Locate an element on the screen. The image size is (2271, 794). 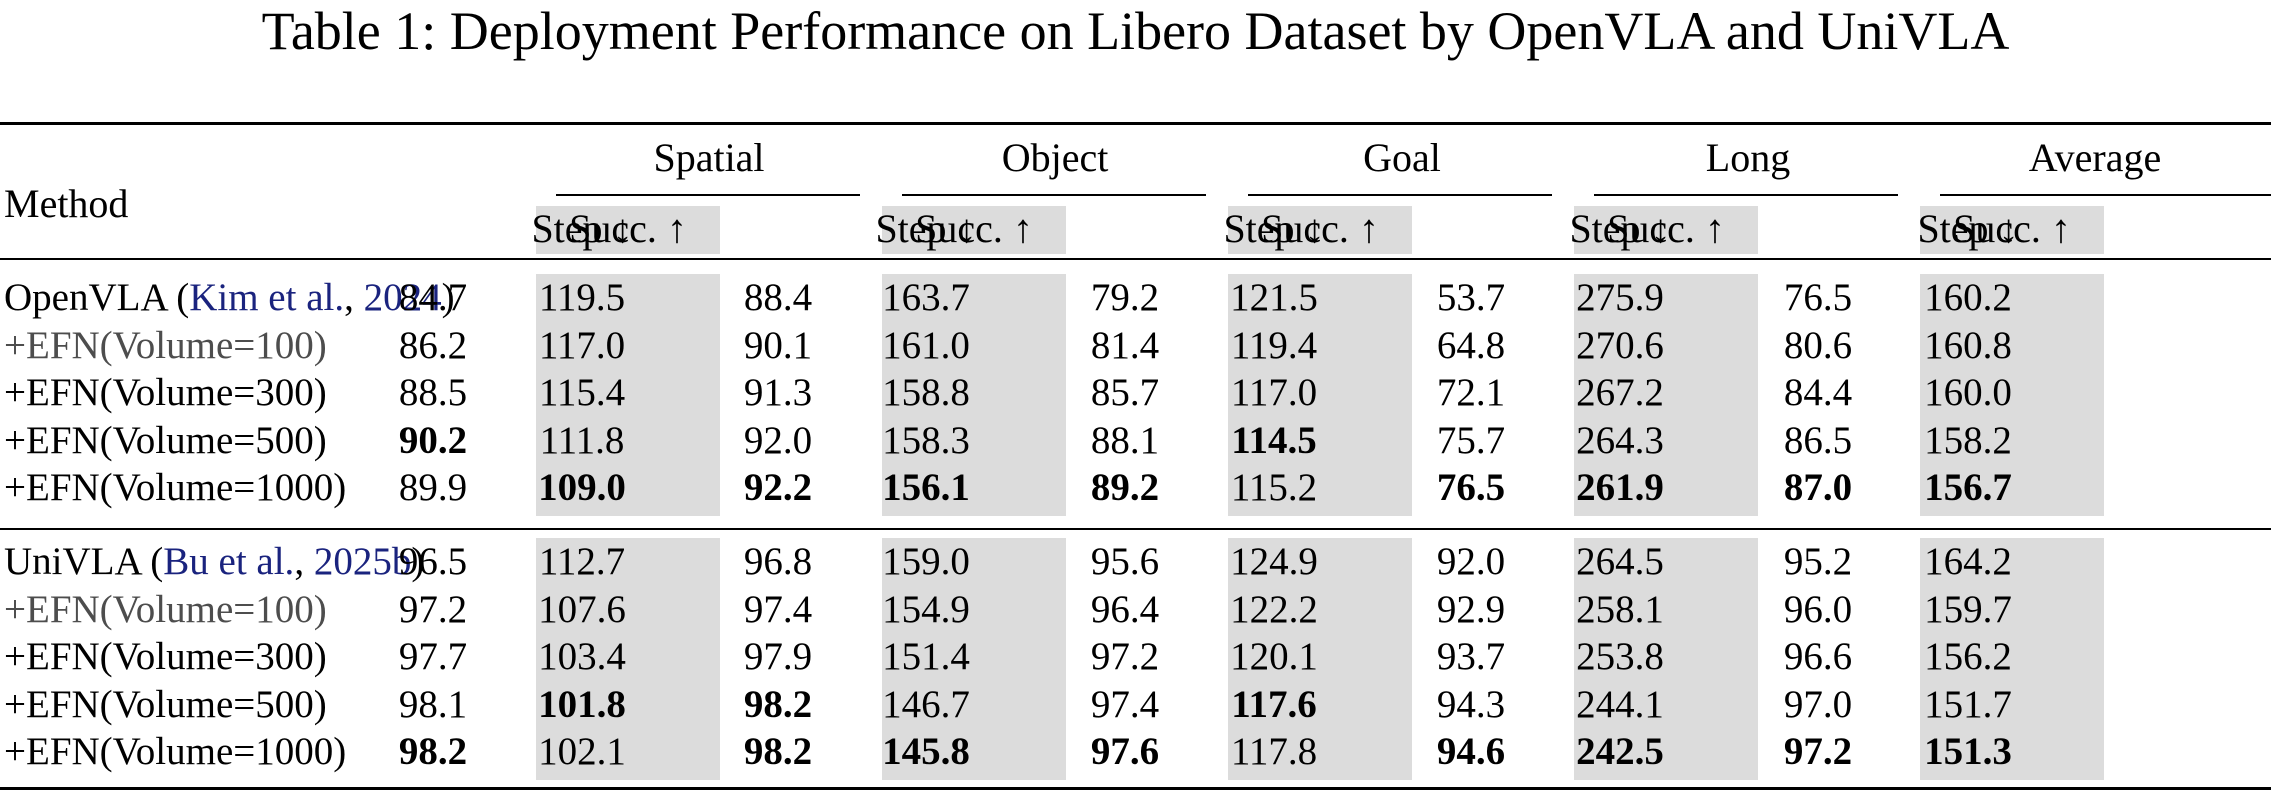
citation-sep: , is located at coordinates (354, 297).